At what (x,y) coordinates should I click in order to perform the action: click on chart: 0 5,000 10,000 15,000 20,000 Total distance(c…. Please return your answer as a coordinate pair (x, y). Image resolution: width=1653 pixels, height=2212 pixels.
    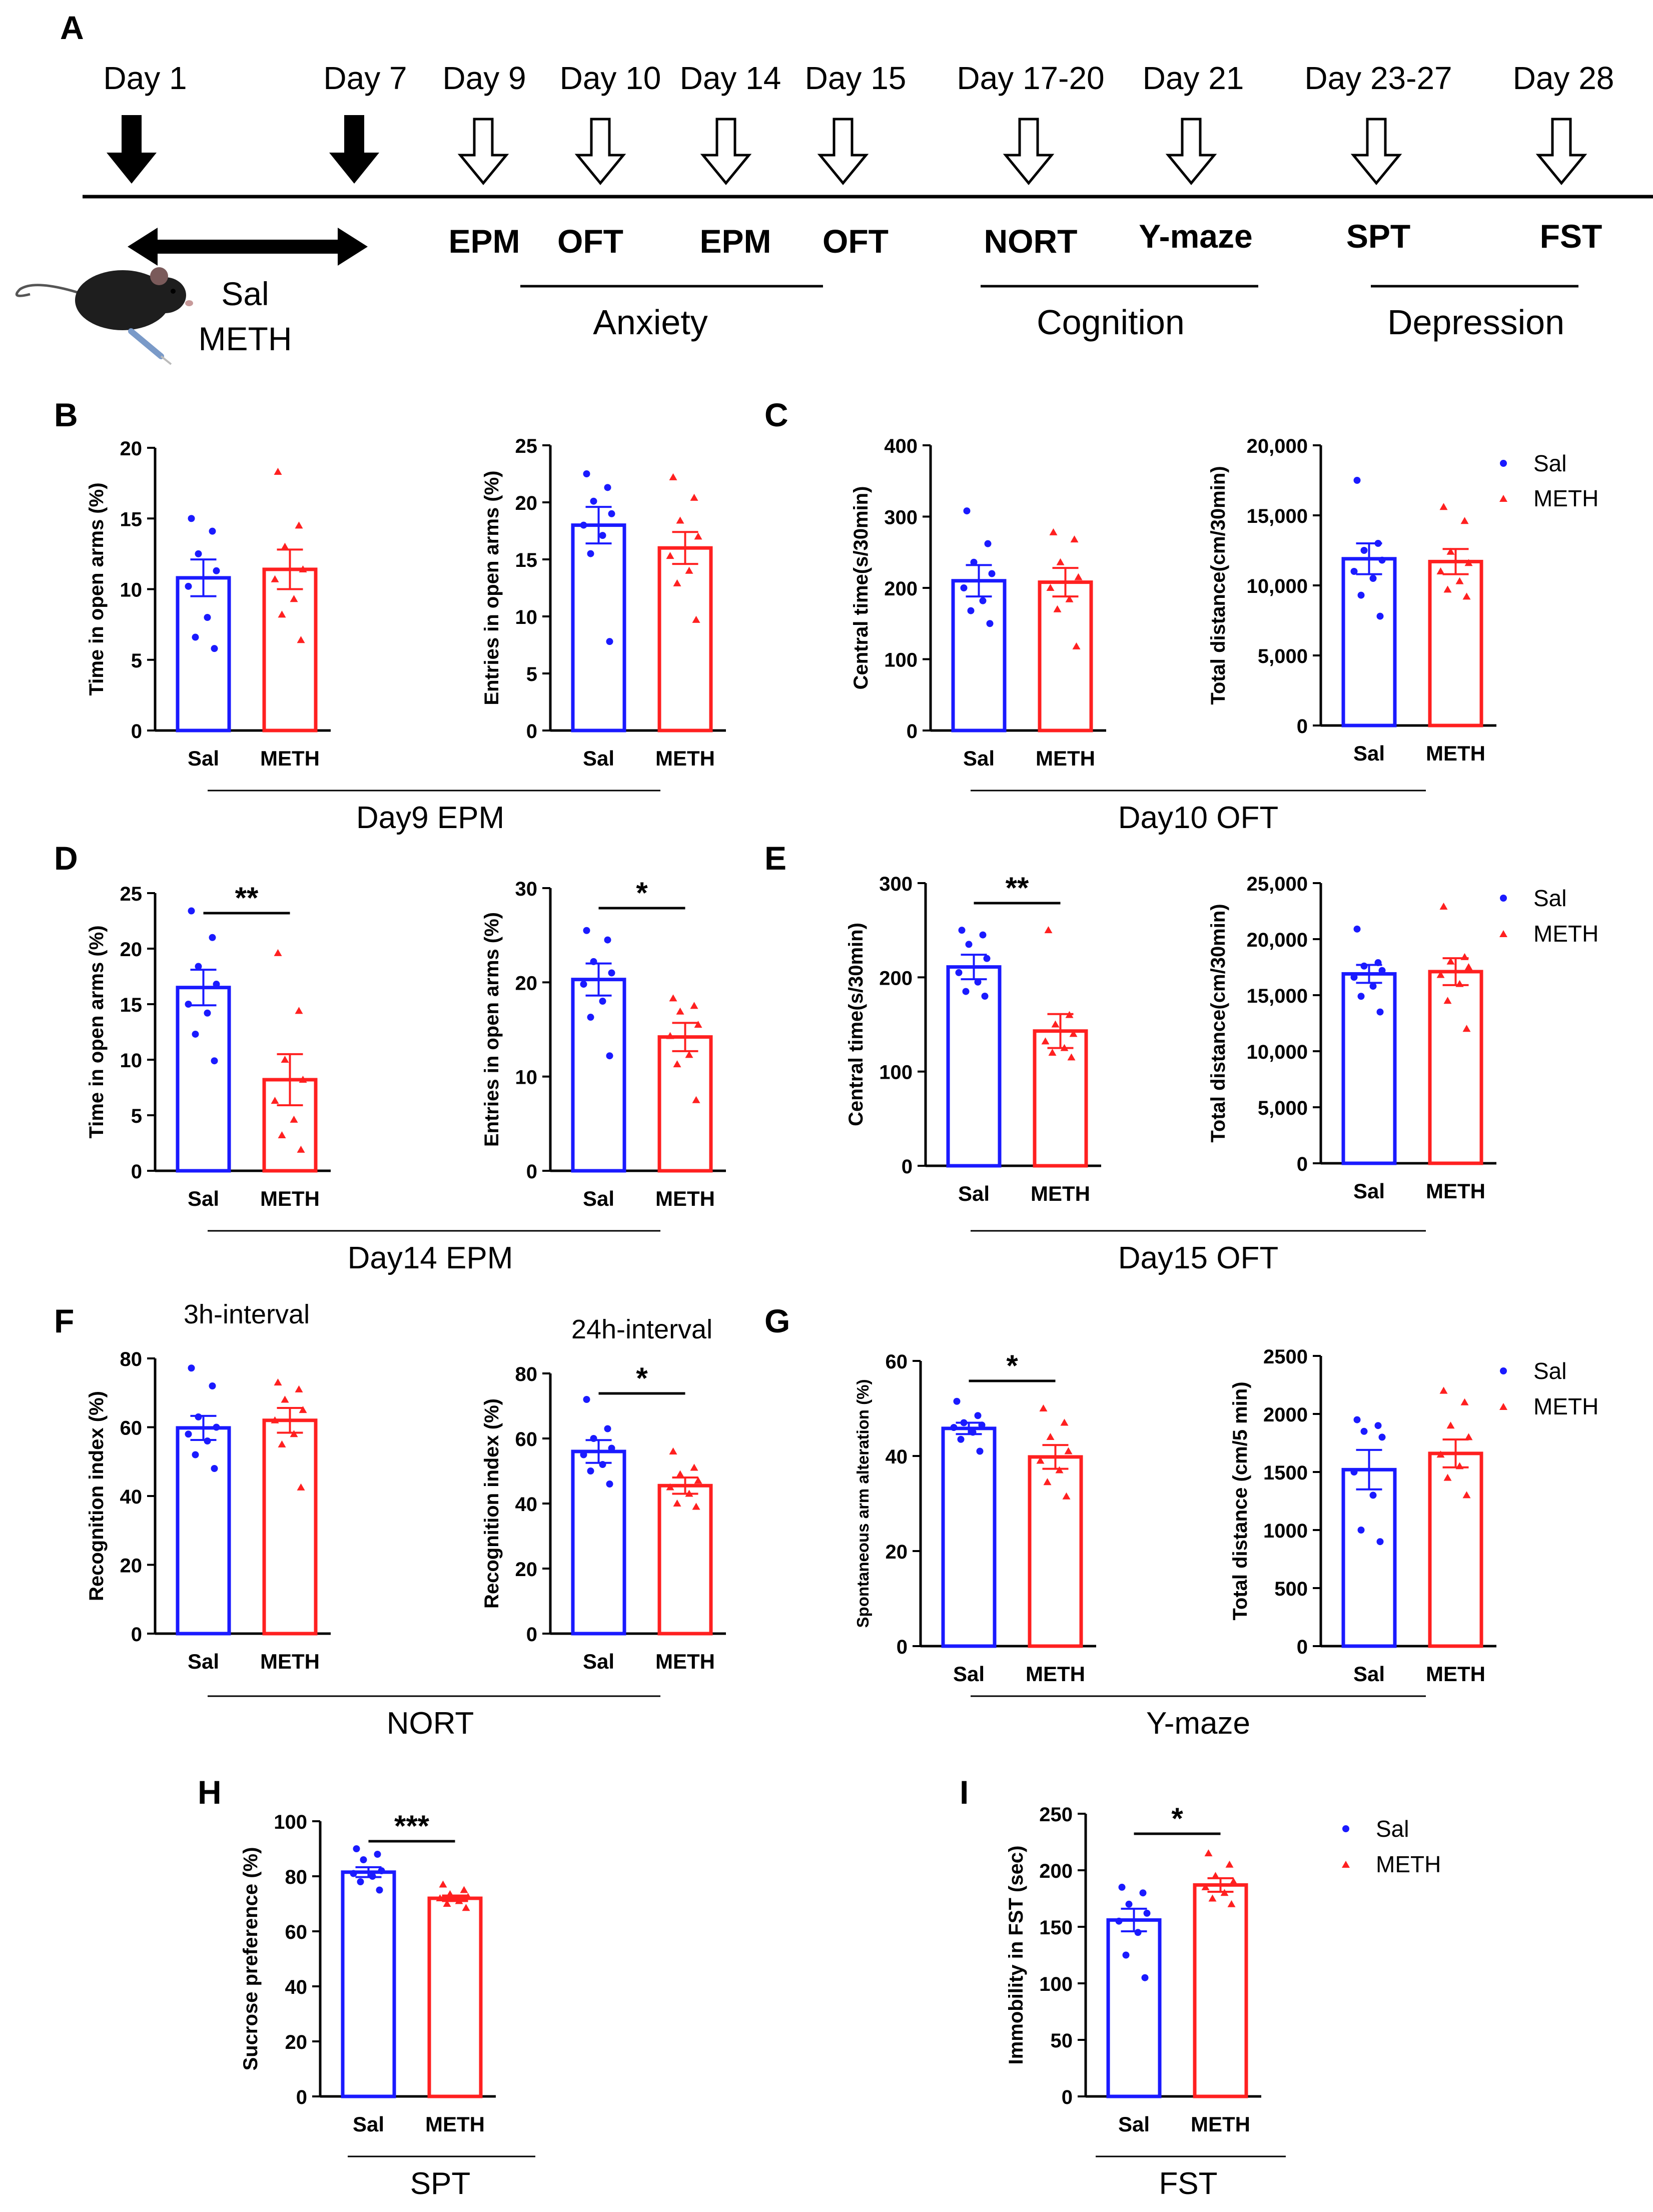
    Looking at the image, I should click on (1351, 600).